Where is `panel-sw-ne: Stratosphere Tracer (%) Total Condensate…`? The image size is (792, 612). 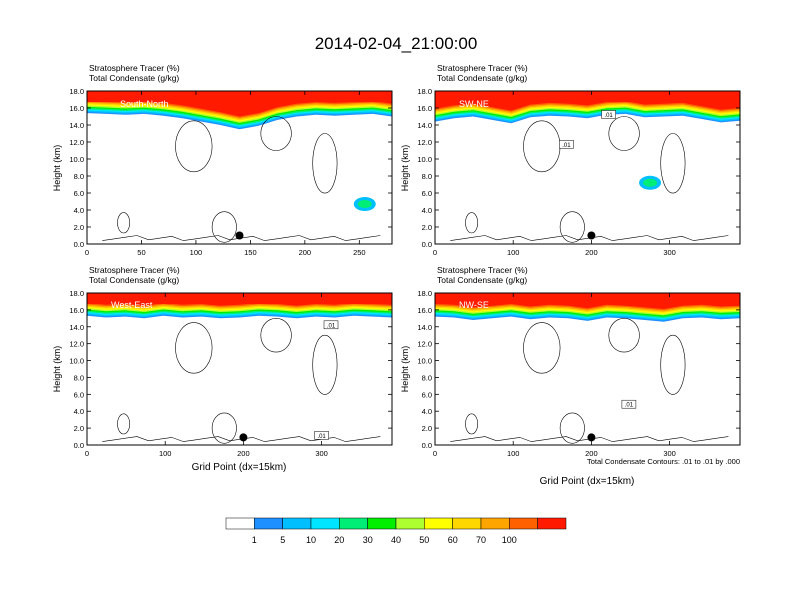
panel-sw-ne: Stratosphere Tracer (%) Total Condensate… is located at coordinates (570, 160).